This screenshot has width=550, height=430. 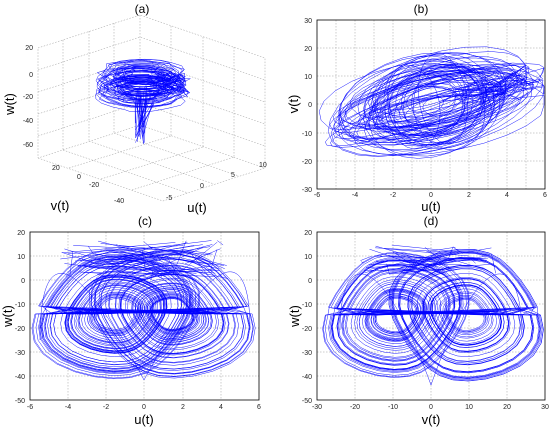 What do you see at coordinates (259, 407) in the screenshot?
I see `panel-c-x-tick: 6` at bounding box center [259, 407].